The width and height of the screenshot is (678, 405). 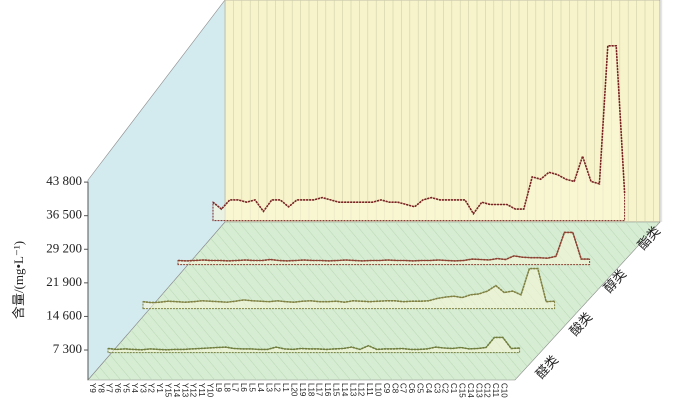 What do you see at coordinates (235, 387) in the screenshot?
I see `x-tick-label: L7` at bounding box center [235, 387].